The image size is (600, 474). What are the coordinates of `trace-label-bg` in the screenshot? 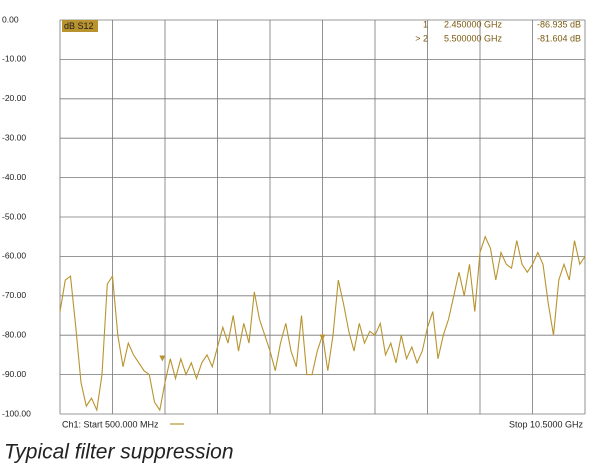 It's located at (80, 26).